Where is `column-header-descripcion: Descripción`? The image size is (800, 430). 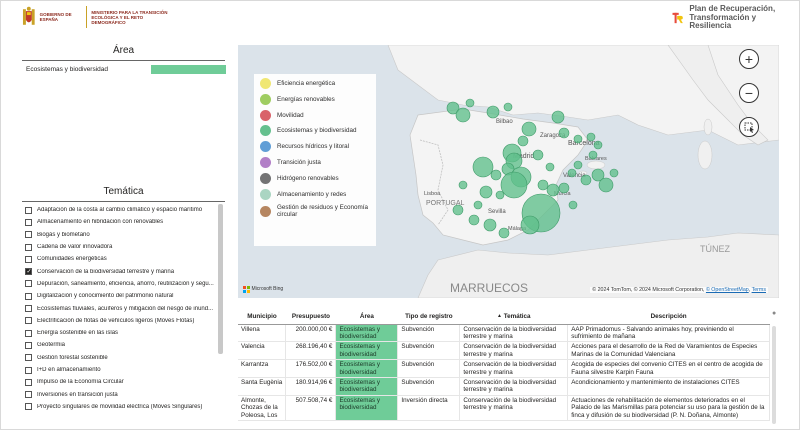 column-header-descripcion: Descripción is located at coordinates (668, 317).